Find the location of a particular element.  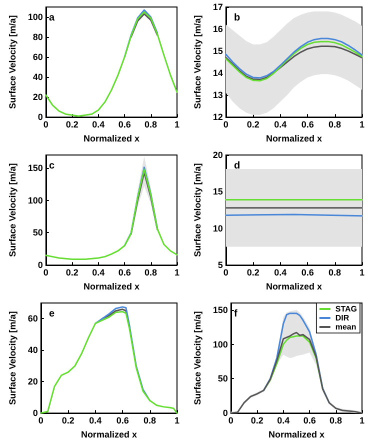

legend-label: DIR is located at coordinates (342, 318).